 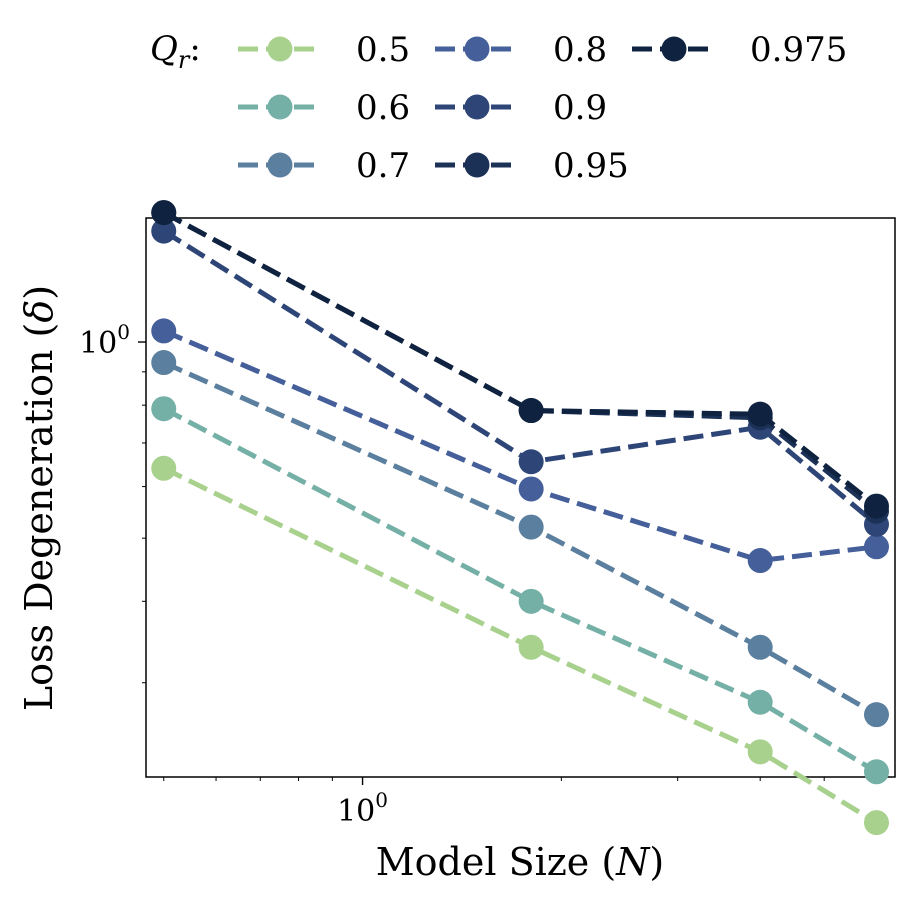 What do you see at coordinates (324, 166) in the screenshot?
I see `legend-entry-0.7: 0.7` at bounding box center [324, 166].